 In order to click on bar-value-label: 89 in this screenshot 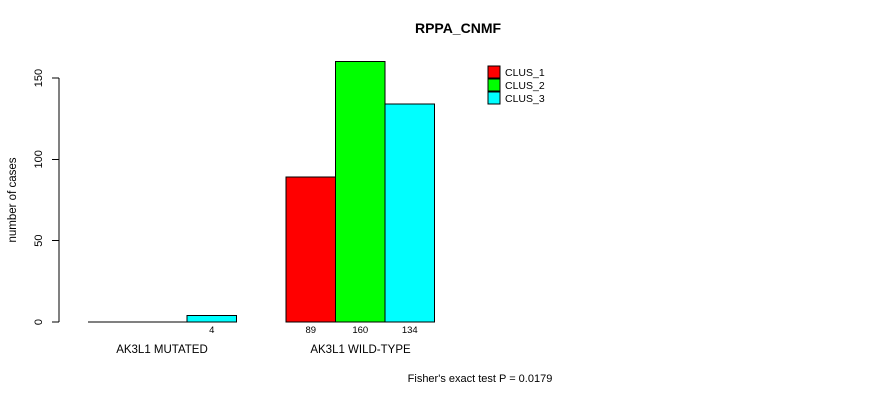, I will do `click(310, 330)`.